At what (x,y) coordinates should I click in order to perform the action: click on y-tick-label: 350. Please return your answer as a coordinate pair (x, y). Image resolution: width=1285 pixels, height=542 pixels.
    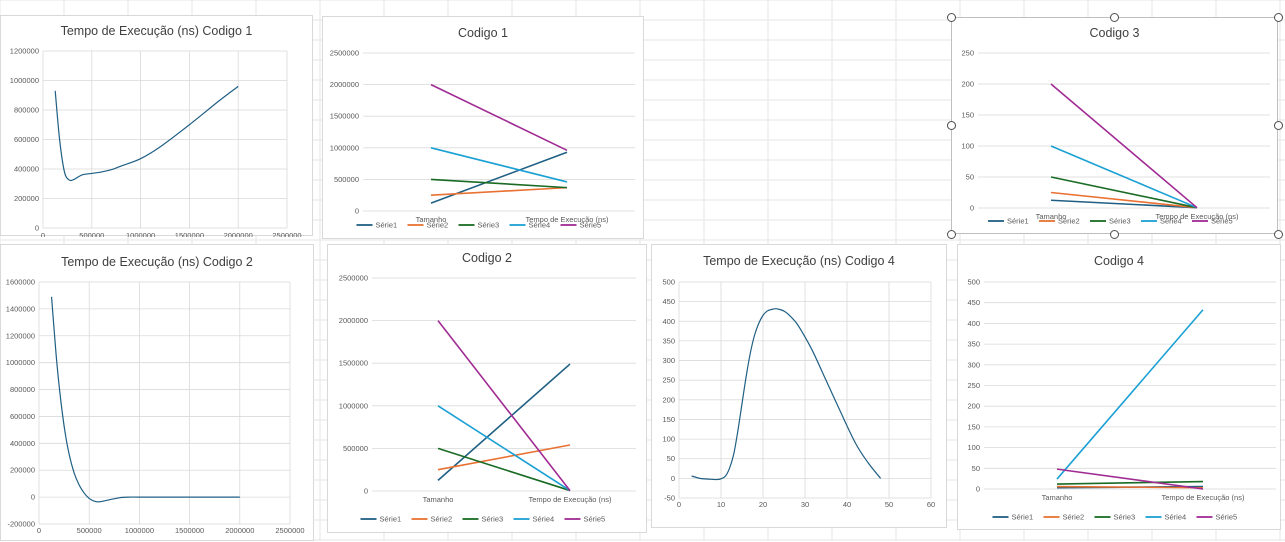
    Looking at the image, I should click on (668, 340).